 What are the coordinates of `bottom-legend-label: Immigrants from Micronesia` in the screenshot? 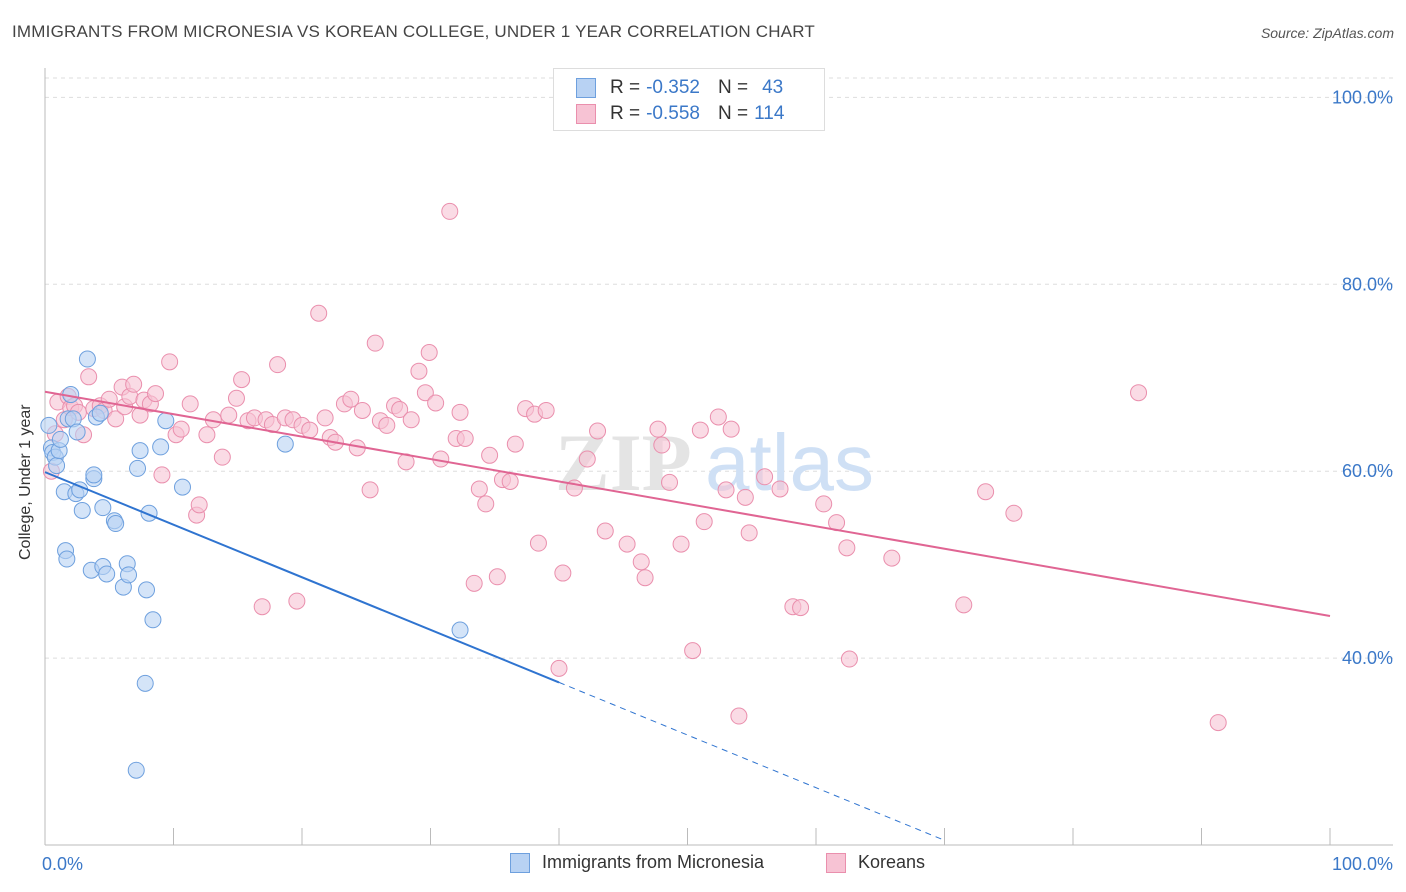 It's located at (653, 862).